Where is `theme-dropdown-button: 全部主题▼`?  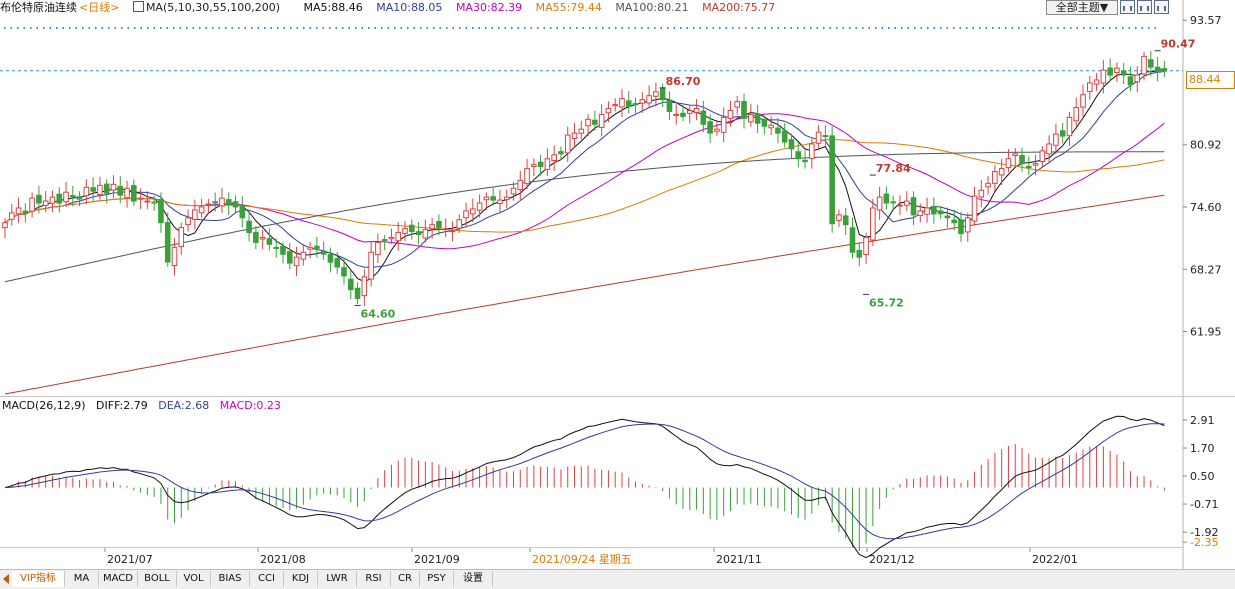
theme-dropdown-button: 全部主题▼ is located at coordinates (1082, 7).